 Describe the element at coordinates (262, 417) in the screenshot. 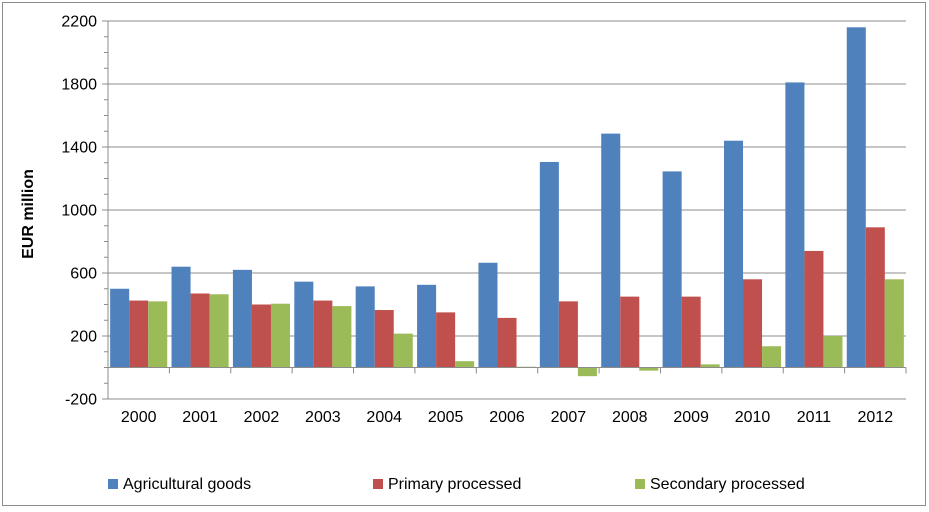

I see `x-tick-label: 2002` at that location.